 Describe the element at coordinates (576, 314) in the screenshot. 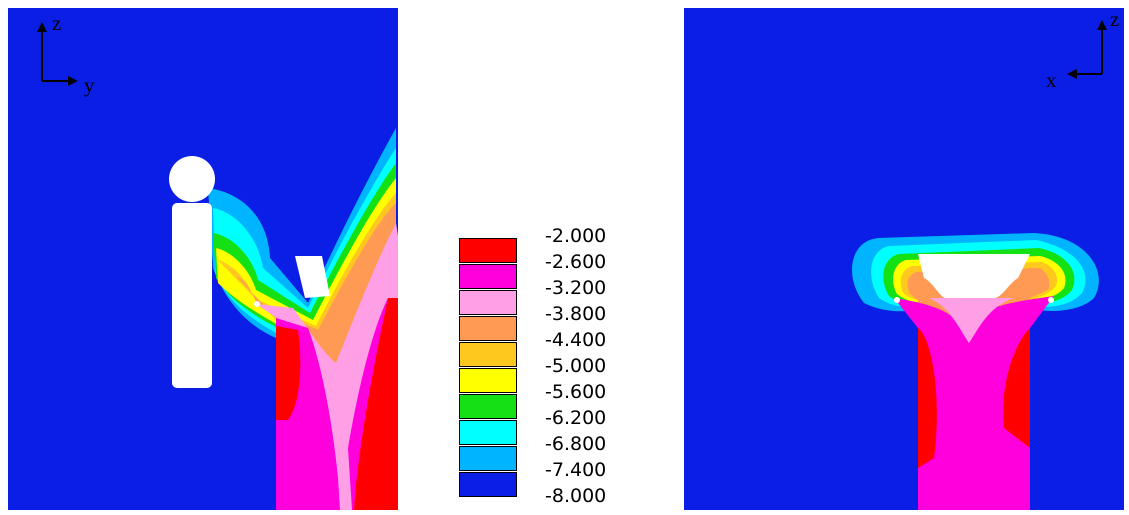

I see `legend-label: -3.800` at that location.